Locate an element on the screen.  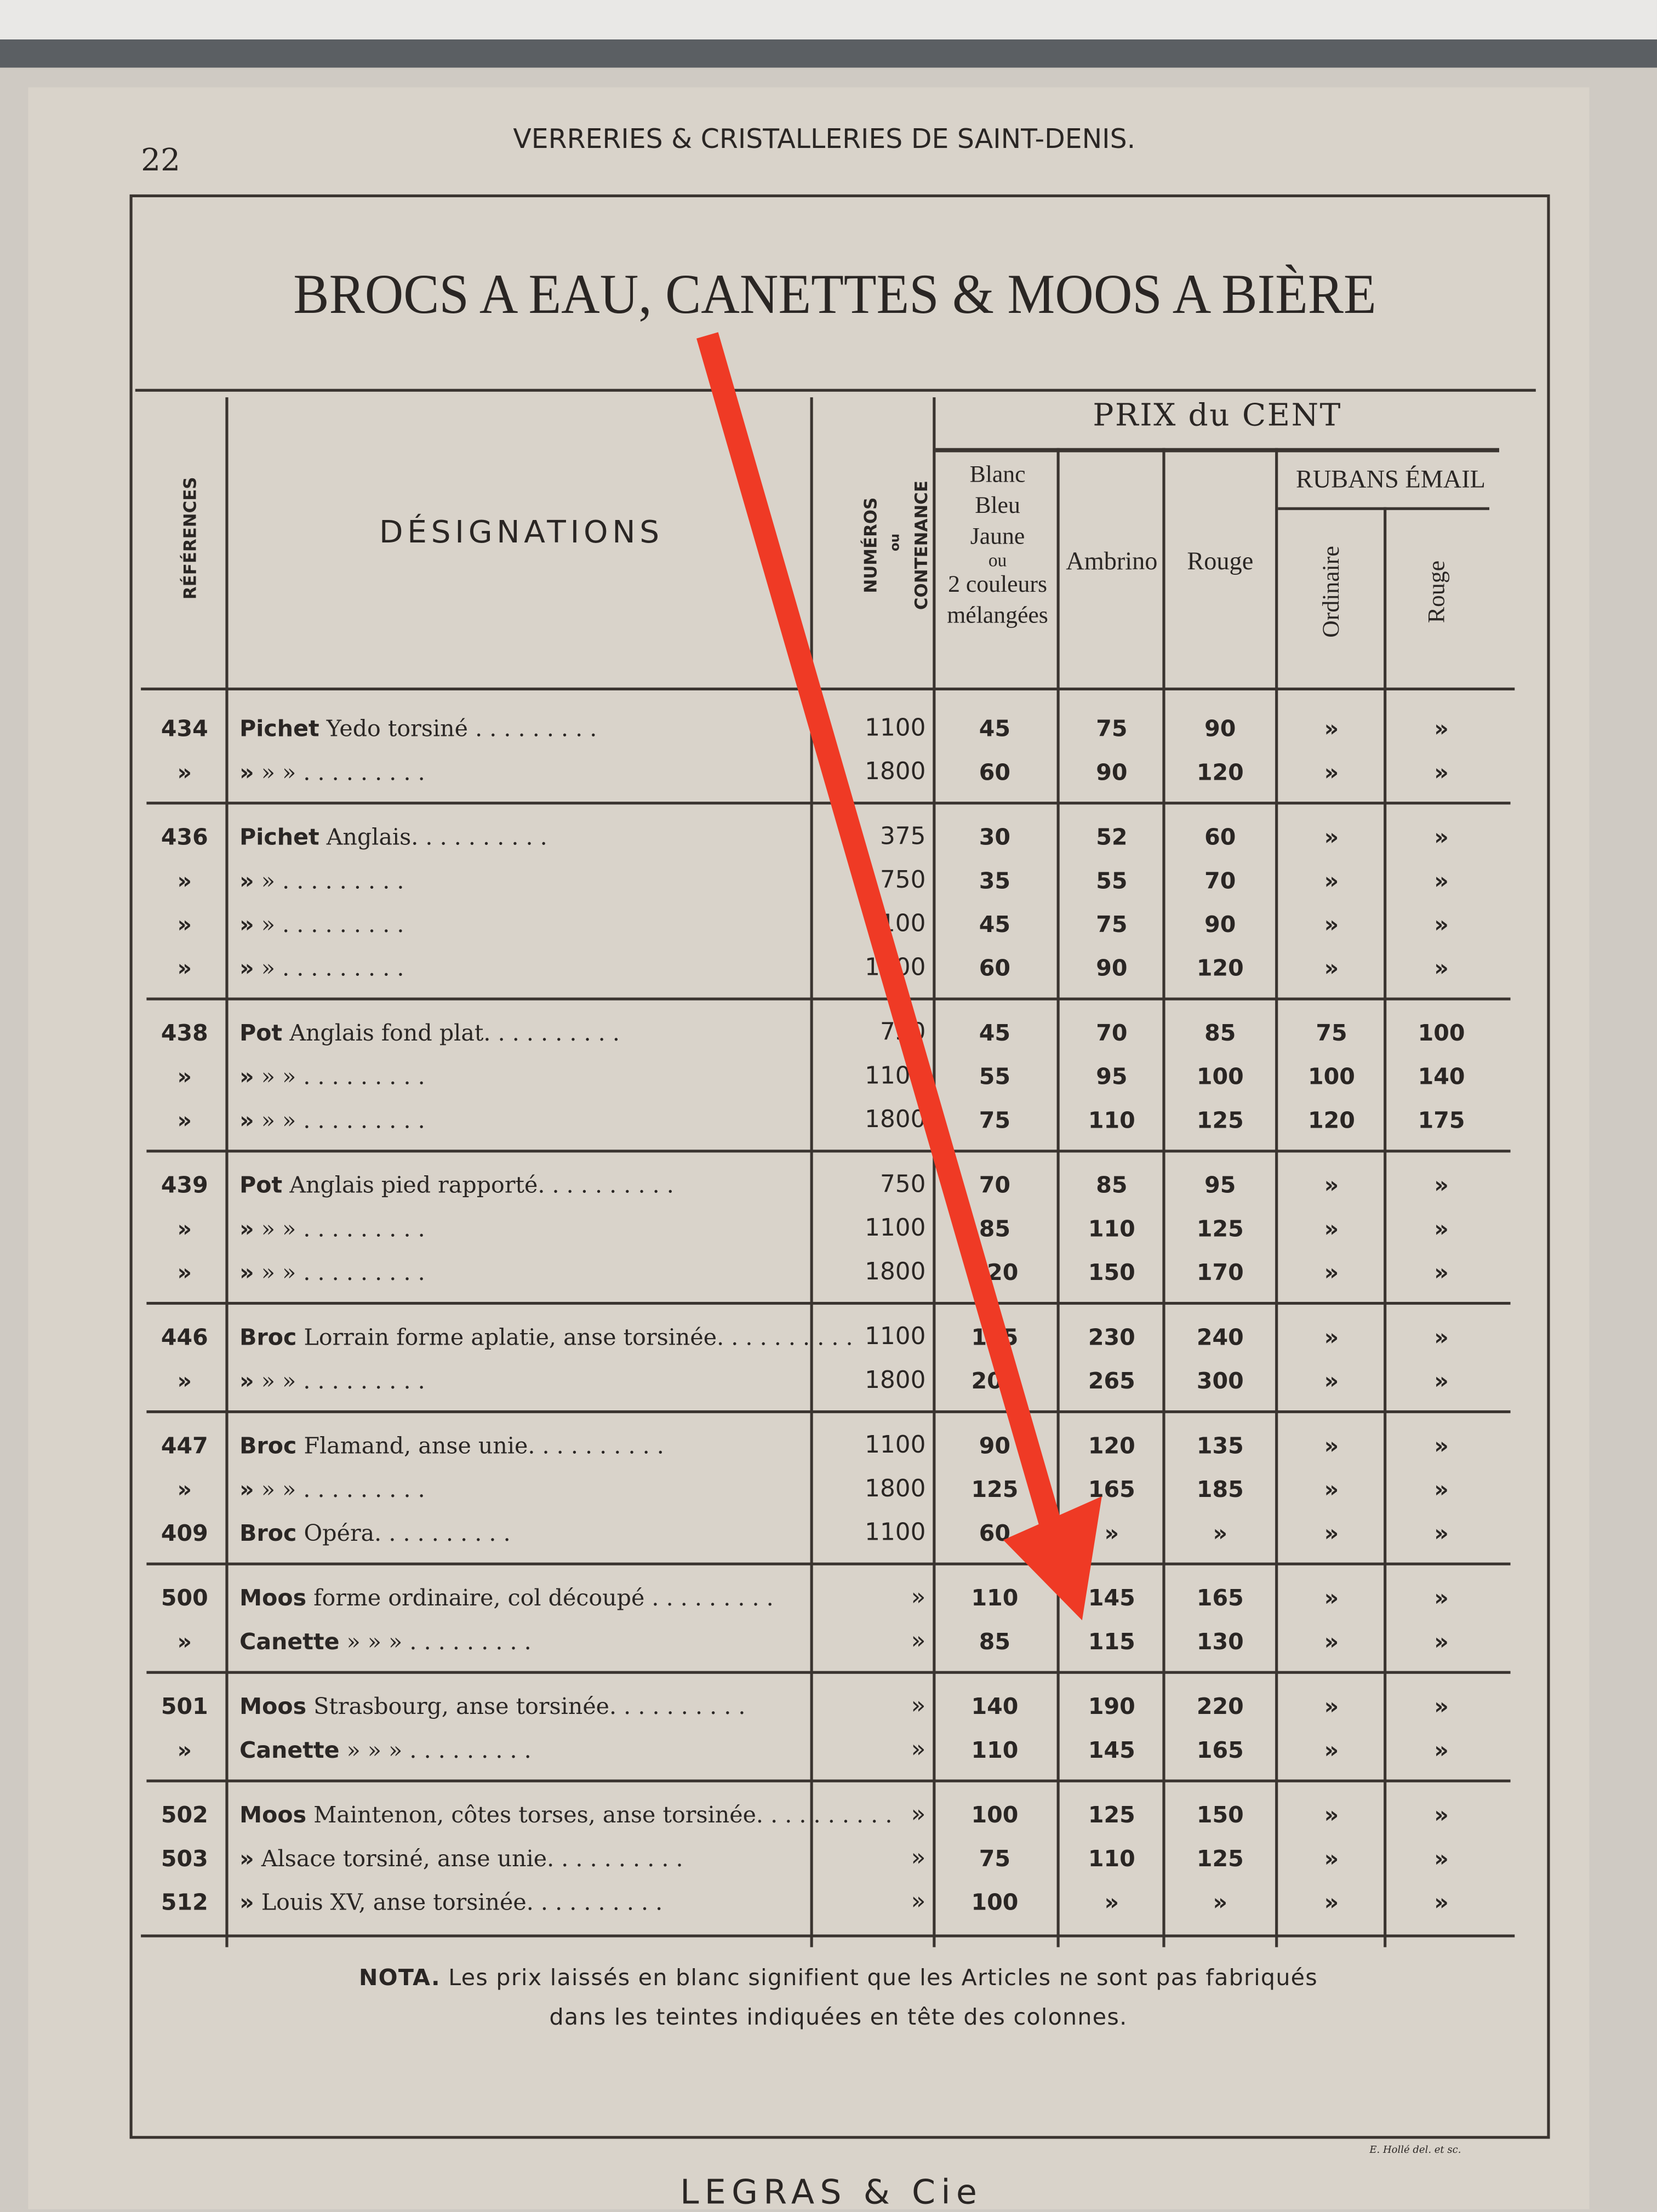
designation-name: Pichet is located at coordinates (279, 836).